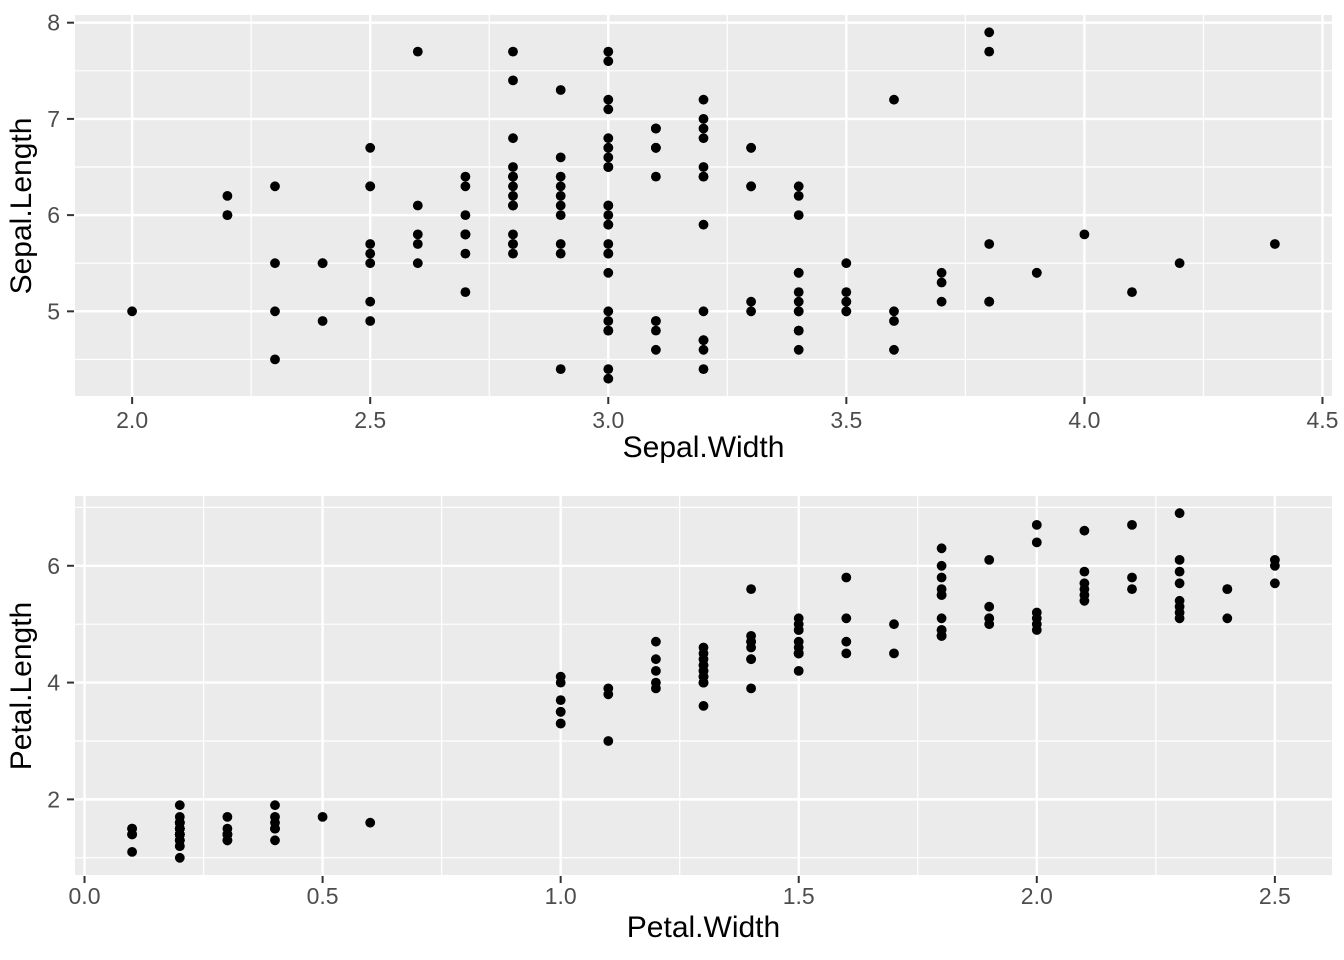 This screenshot has height=960, width=1344. What do you see at coordinates (323, 896) in the screenshot?
I see `x-tick-label: 0.5` at bounding box center [323, 896].